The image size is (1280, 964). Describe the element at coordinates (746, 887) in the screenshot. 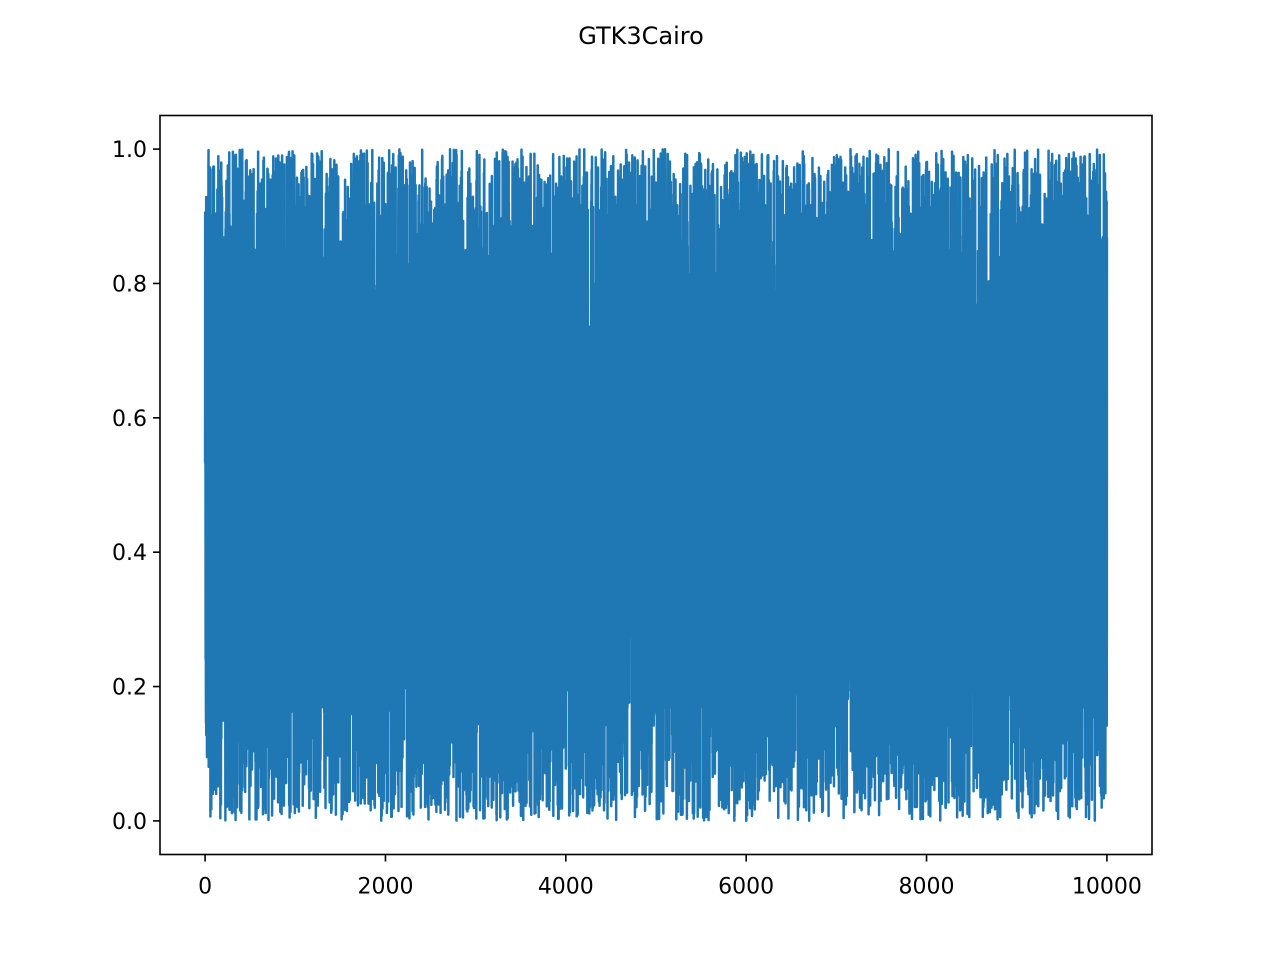

I see `x-tick-label: 6000` at that location.